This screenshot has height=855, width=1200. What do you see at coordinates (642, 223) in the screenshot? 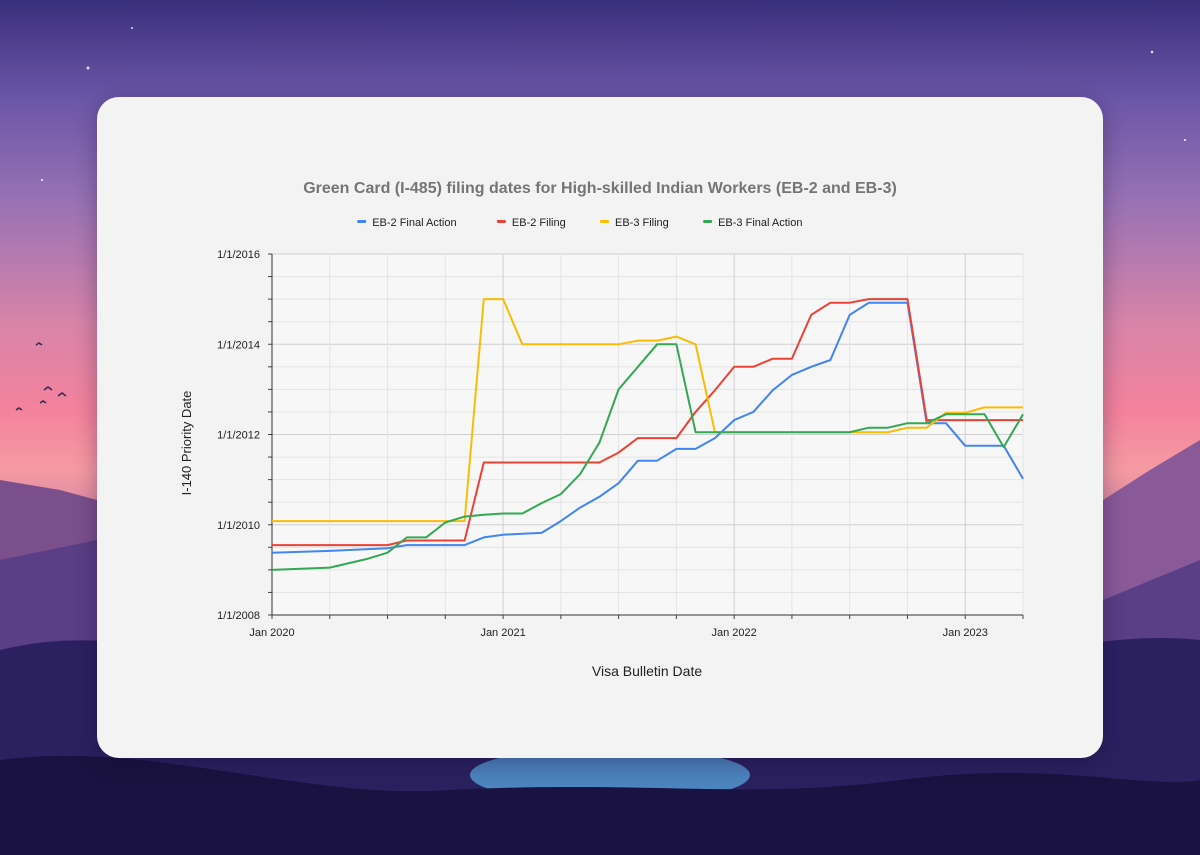
I see `legend-label-eb-3-filing: EB-3 Filing` at bounding box center [642, 223].